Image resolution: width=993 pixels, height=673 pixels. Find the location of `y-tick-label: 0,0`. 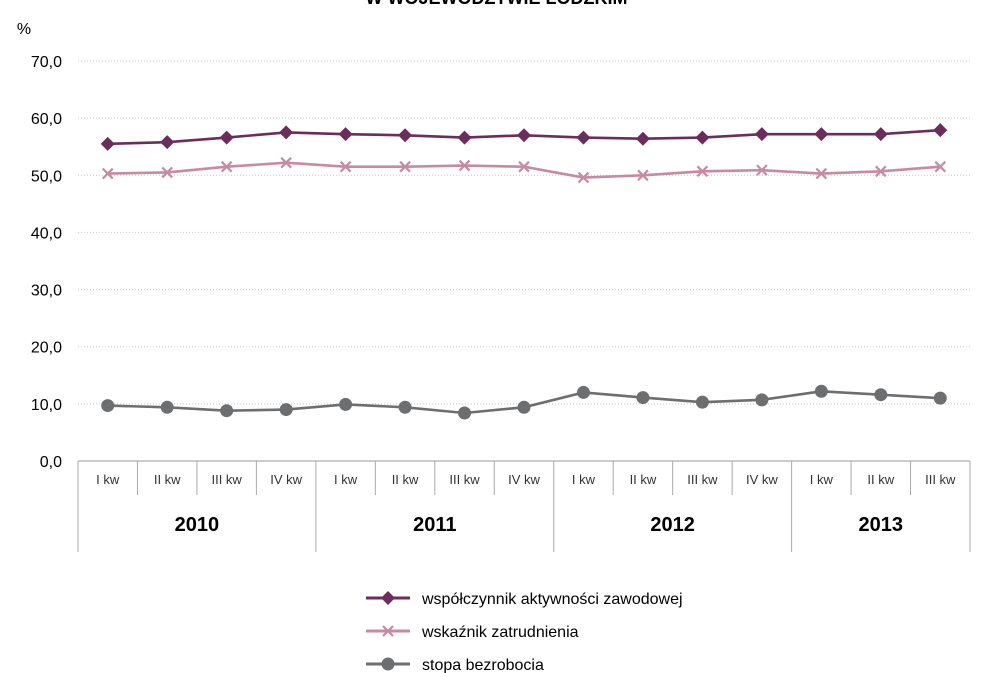

y-tick-label: 0,0 is located at coordinates (51, 462).